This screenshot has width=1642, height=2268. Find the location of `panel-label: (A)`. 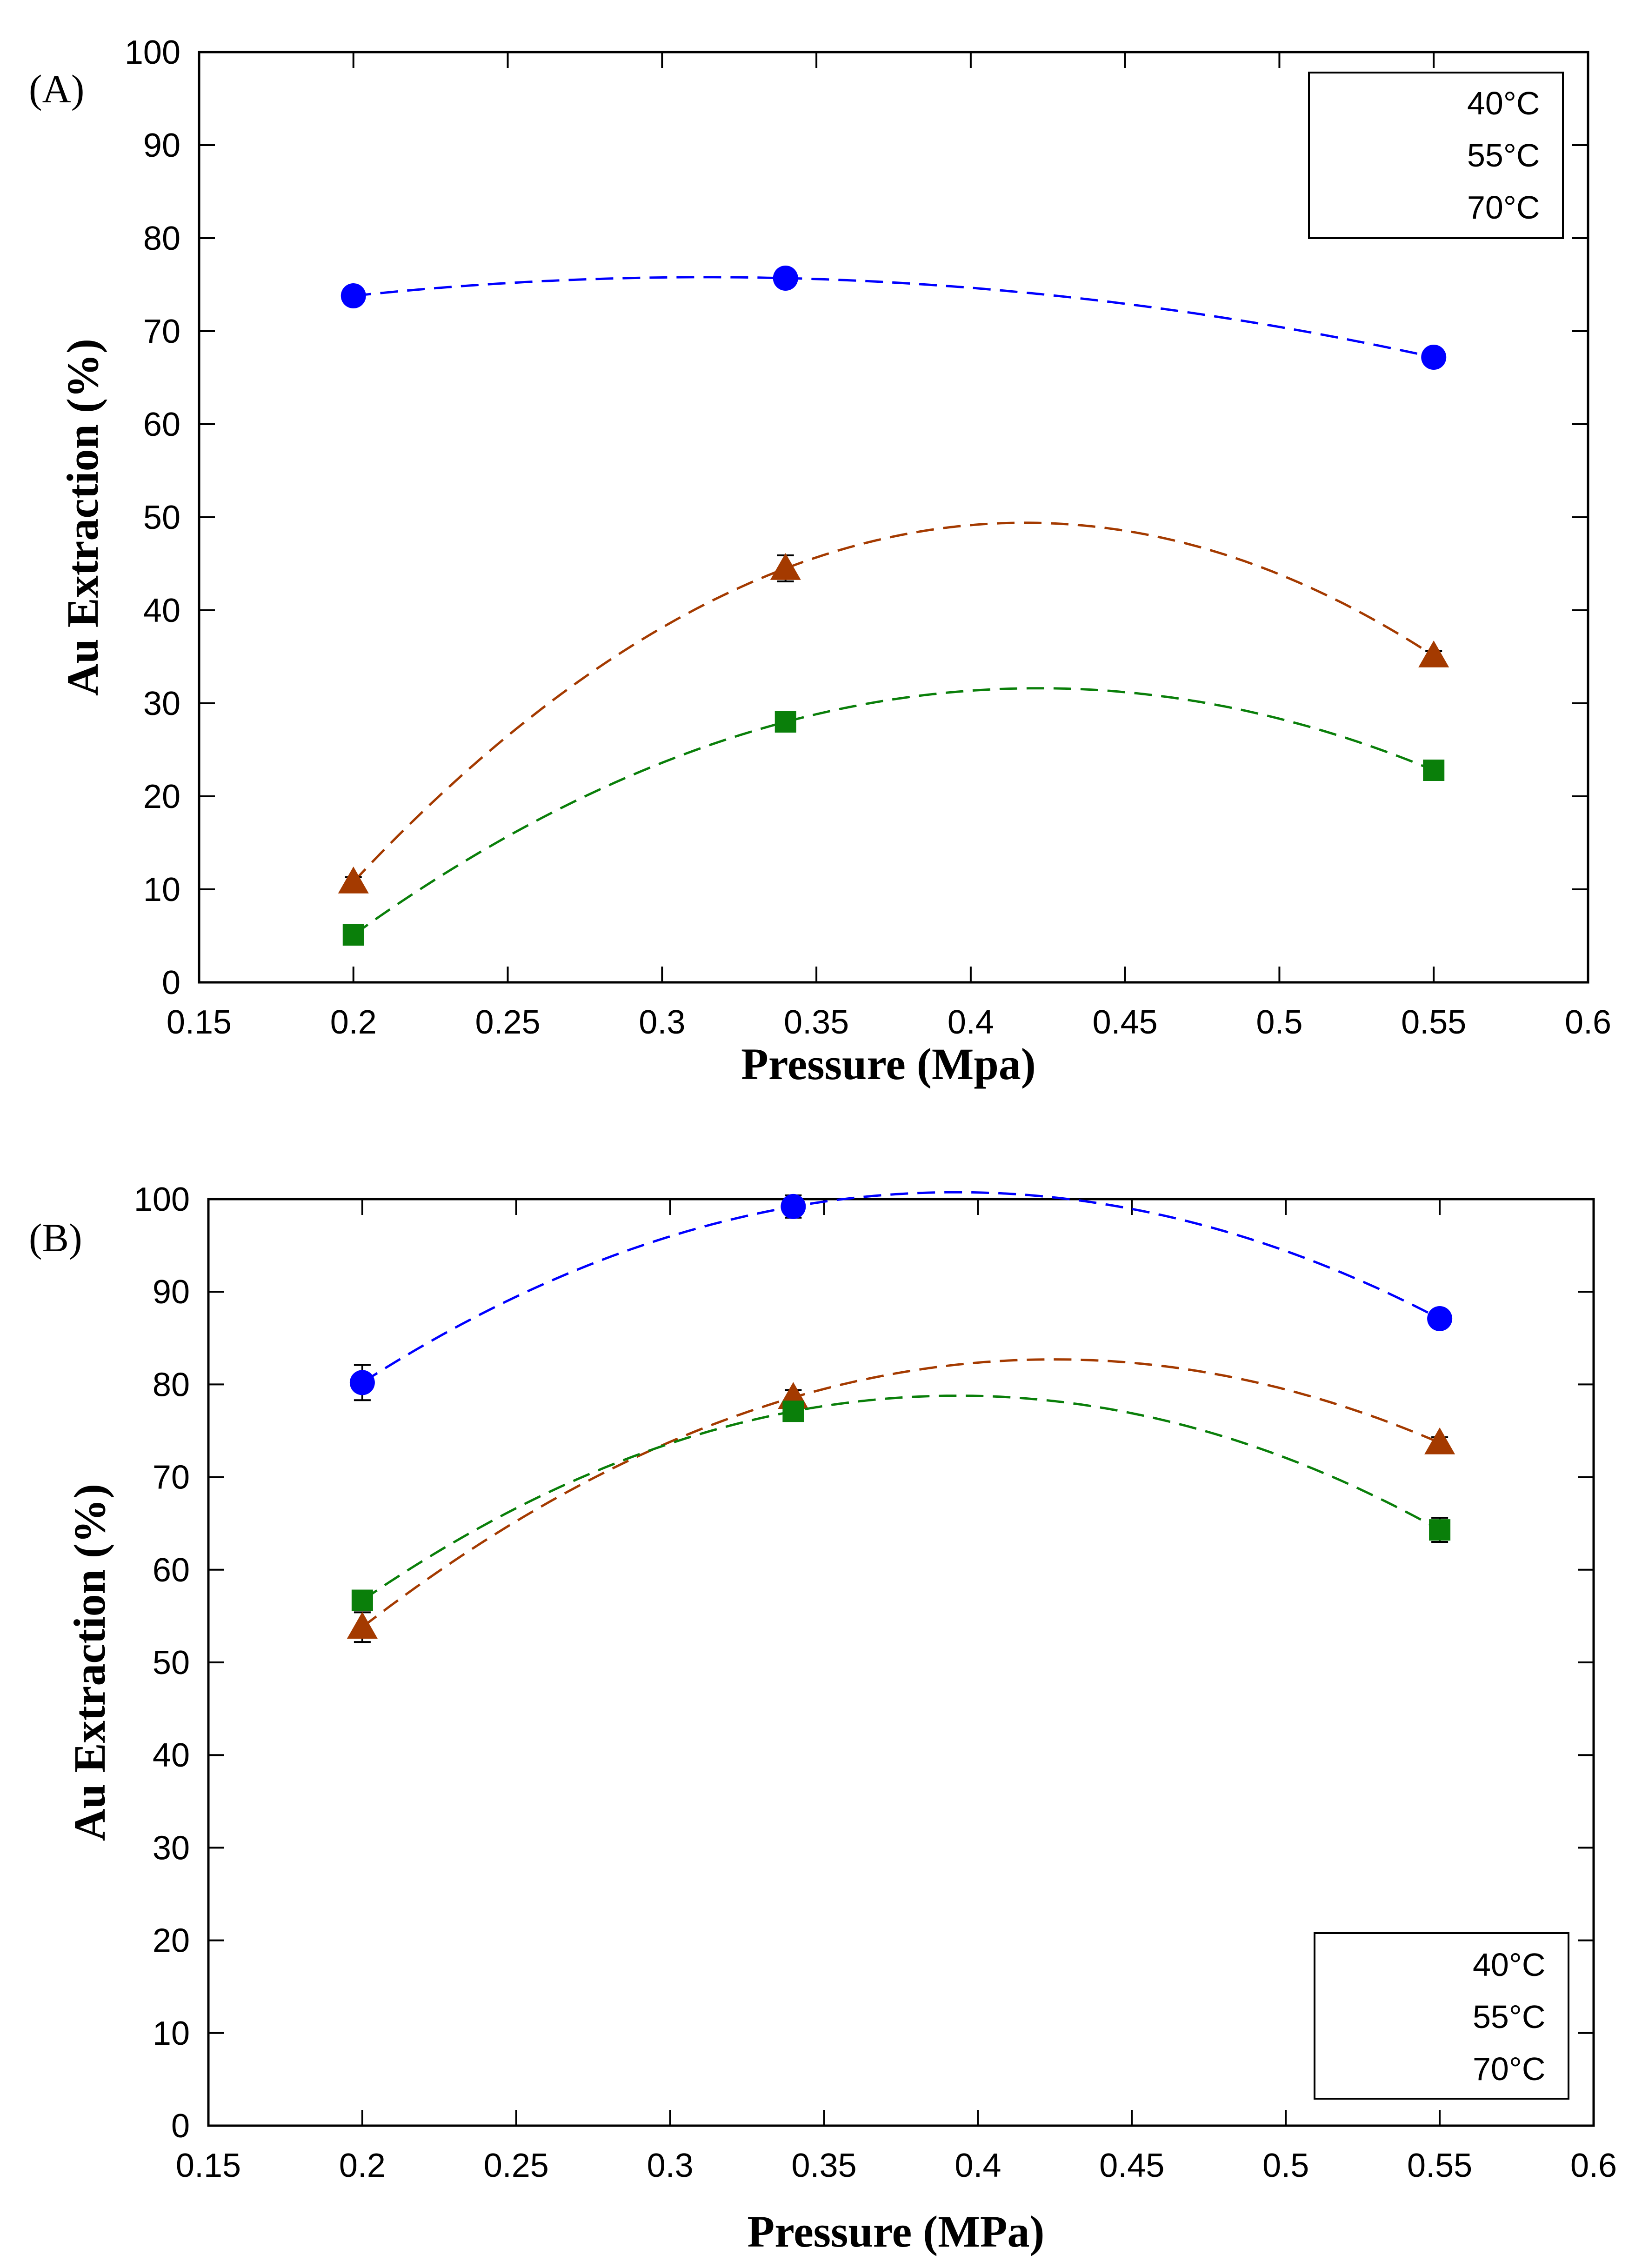

panel-label: (A) is located at coordinates (57, 89).